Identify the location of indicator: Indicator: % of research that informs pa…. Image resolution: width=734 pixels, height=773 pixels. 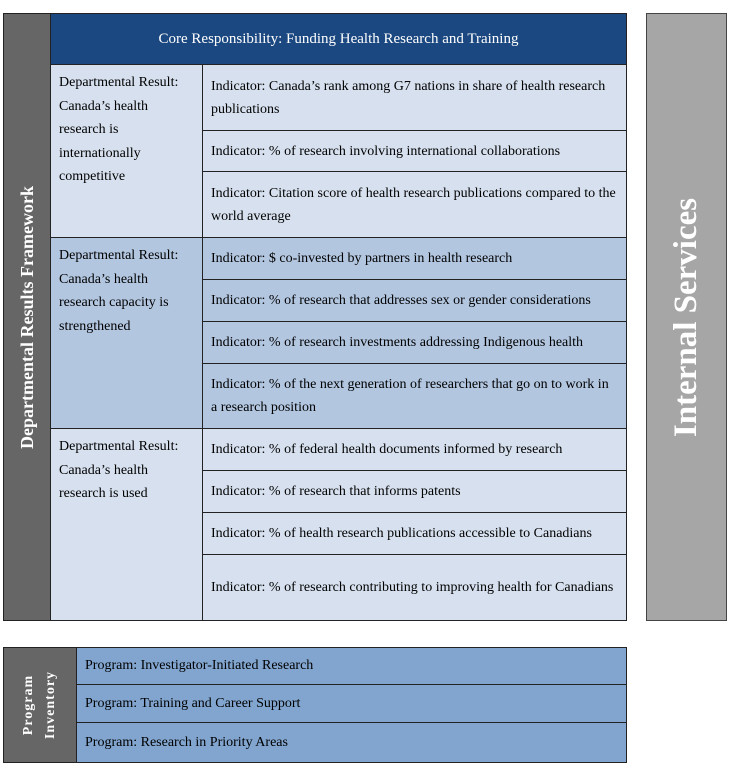
(414, 491).